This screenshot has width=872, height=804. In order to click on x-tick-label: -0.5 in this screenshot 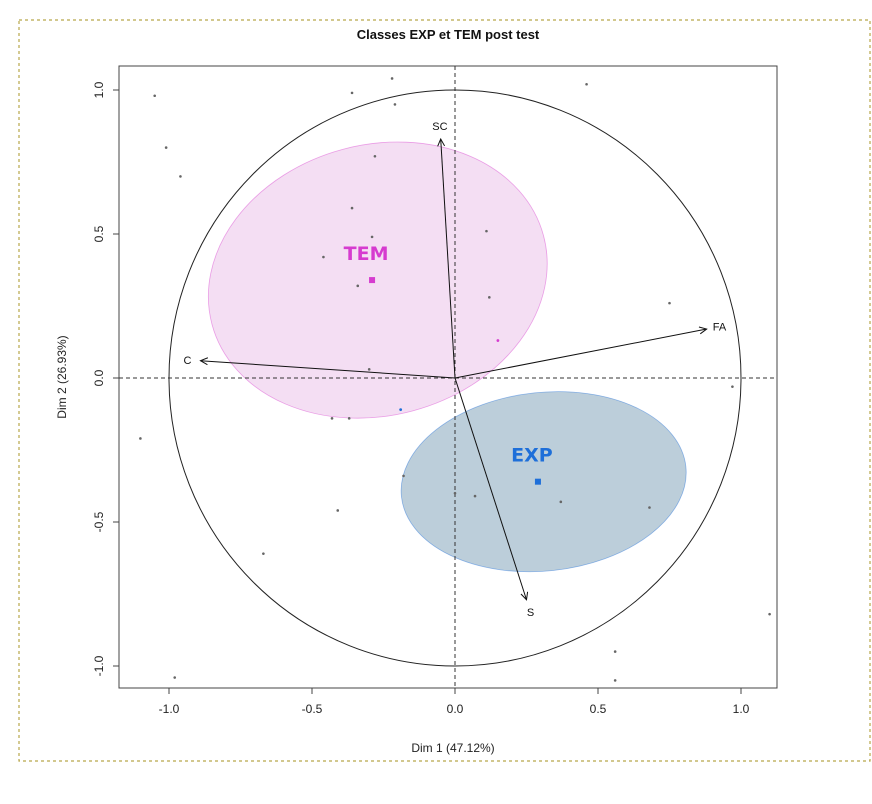, I will do `click(312, 709)`.